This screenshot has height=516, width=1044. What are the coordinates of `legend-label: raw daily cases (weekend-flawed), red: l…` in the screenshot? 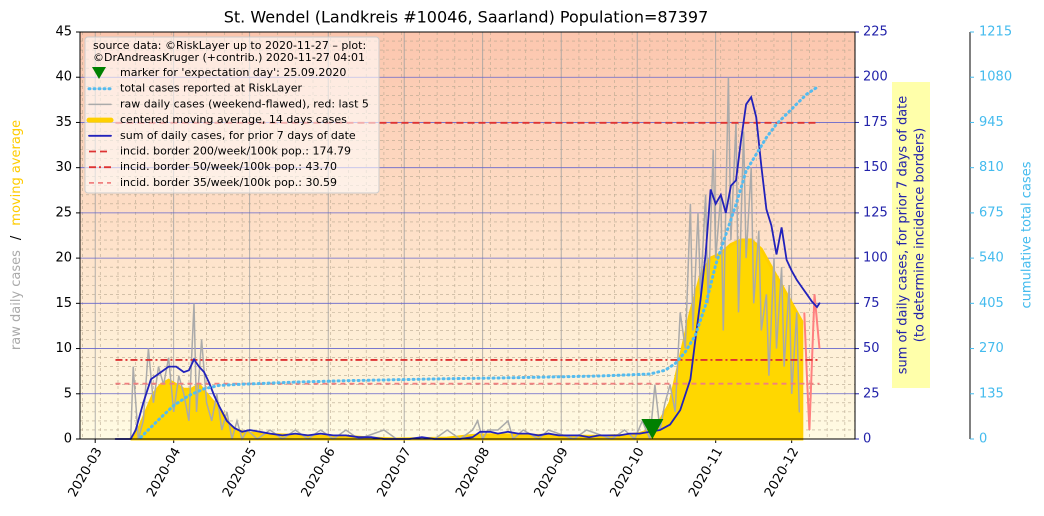 It's located at (244, 103).